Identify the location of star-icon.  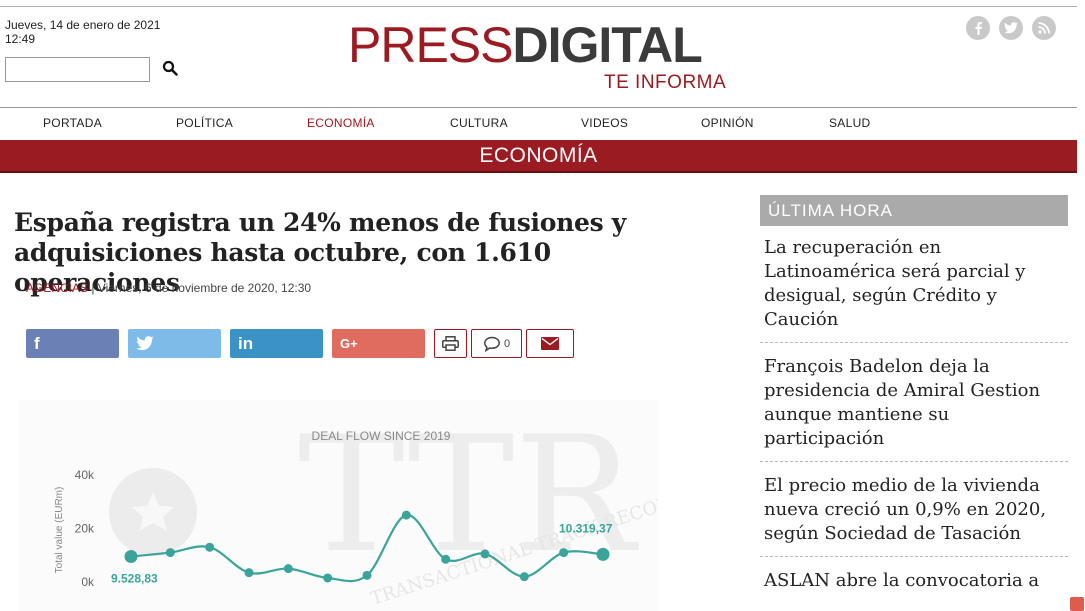
(153, 511).